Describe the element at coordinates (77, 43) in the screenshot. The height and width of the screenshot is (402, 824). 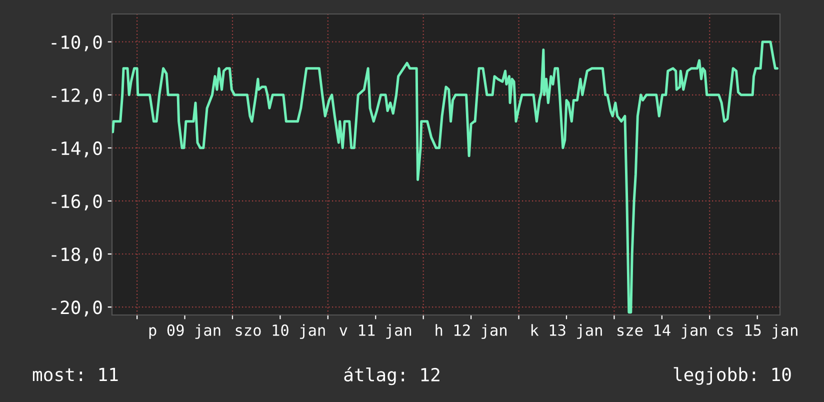
I see `y-tick-label: -10,0` at that location.